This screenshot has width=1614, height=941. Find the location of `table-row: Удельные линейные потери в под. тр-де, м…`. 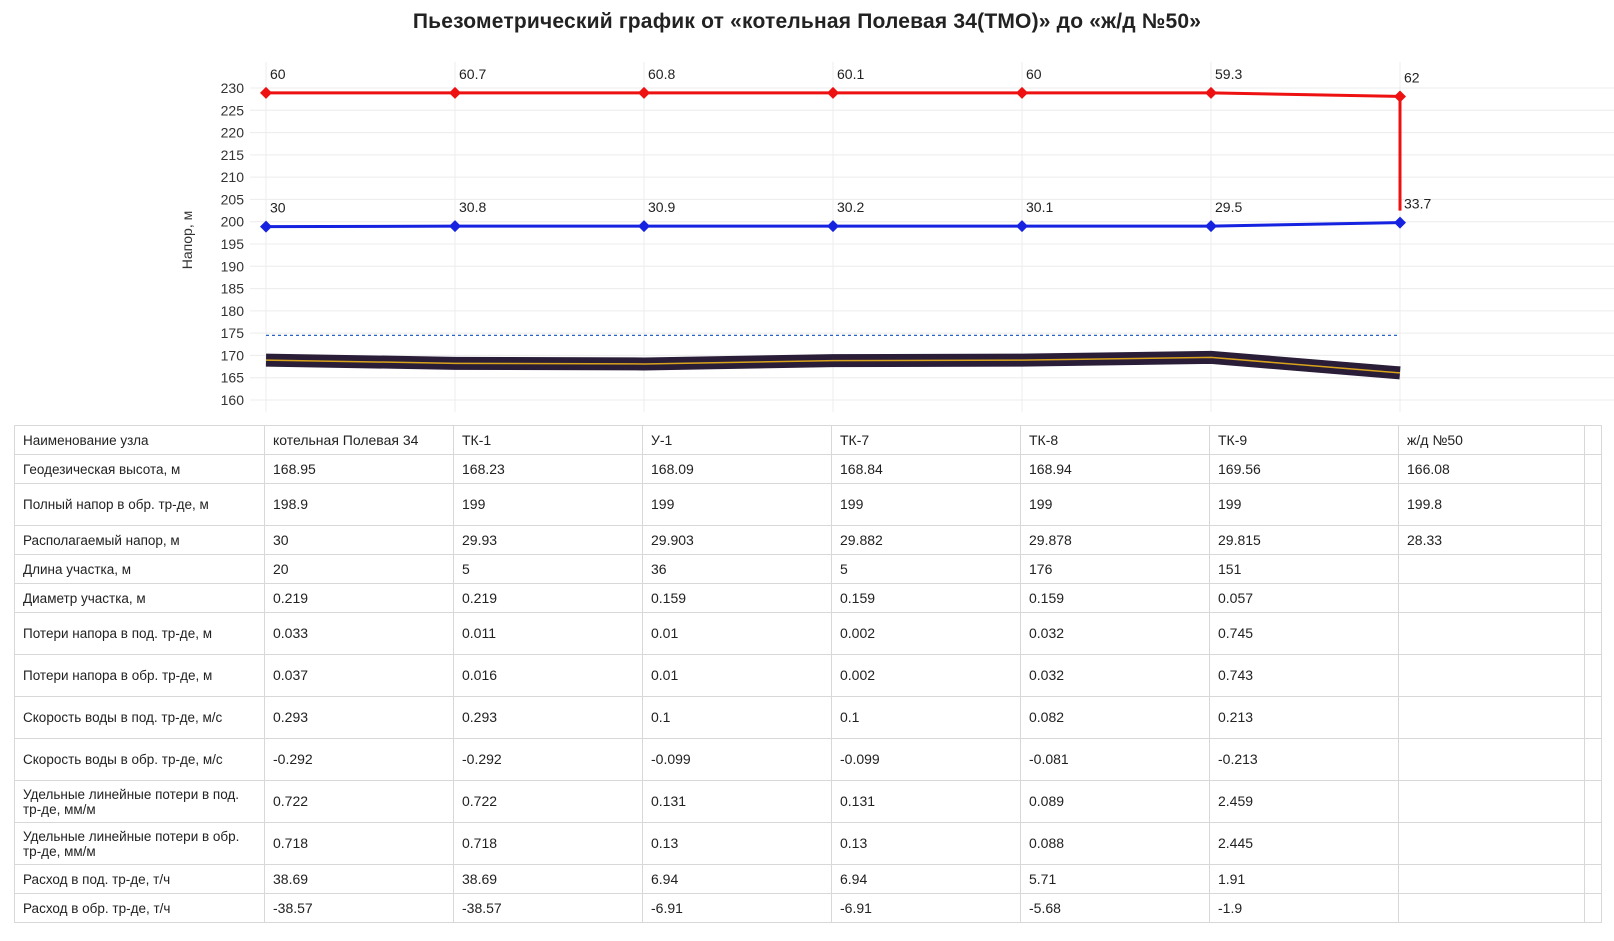

table-row: Удельные линейные потери в под. тр-де, м… is located at coordinates (808, 801).